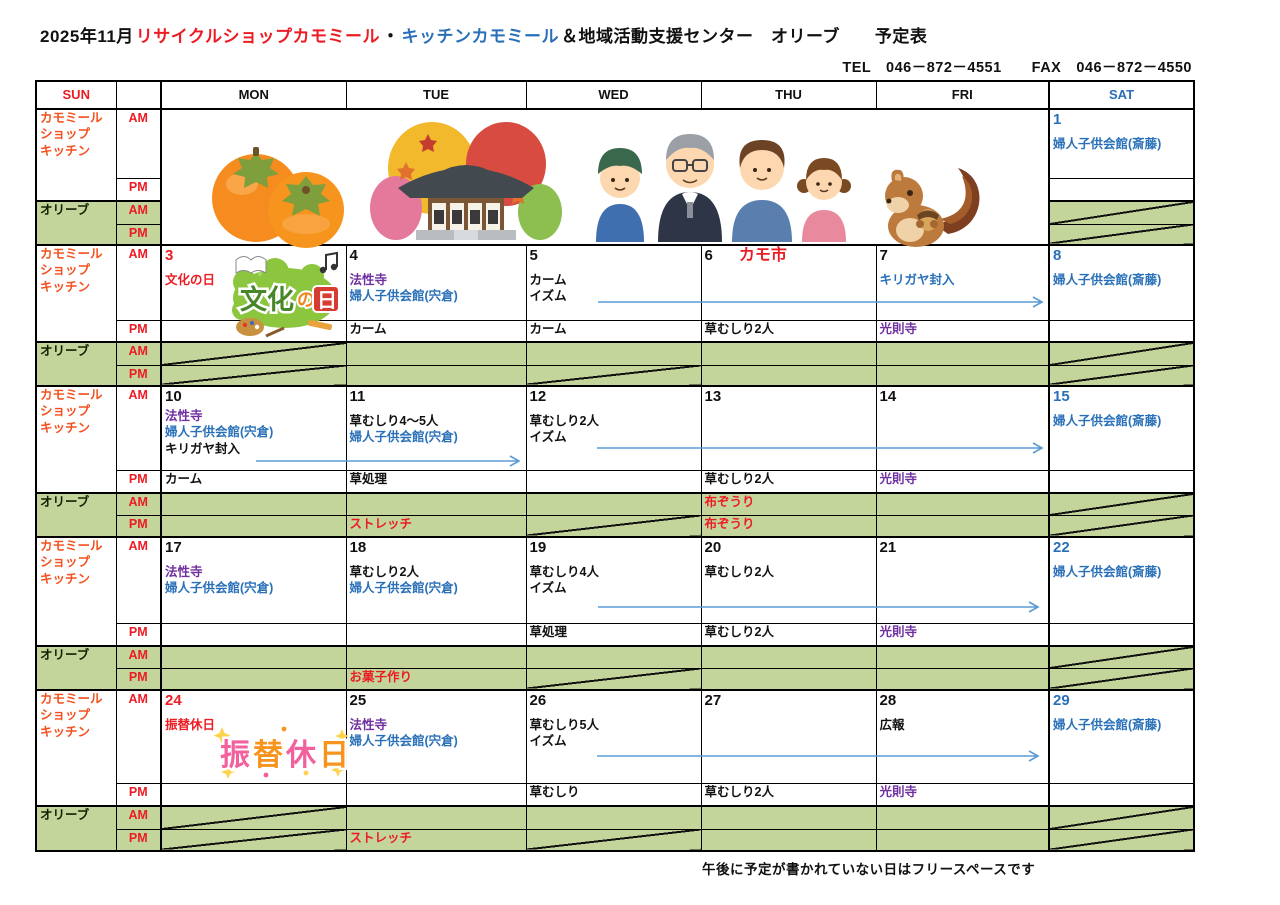 This screenshot has width=1280, height=905. What do you see at coordinates (368, 478) in the screenshot?
I see `event-text: 草処理` at bounding box center [368, 478].